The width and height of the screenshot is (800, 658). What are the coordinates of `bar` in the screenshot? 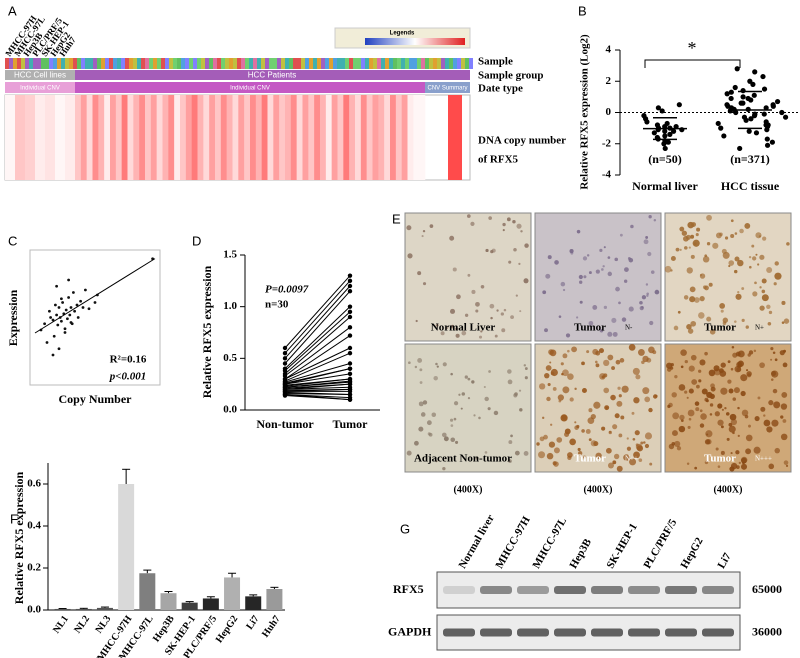 It's located at (104, 608).